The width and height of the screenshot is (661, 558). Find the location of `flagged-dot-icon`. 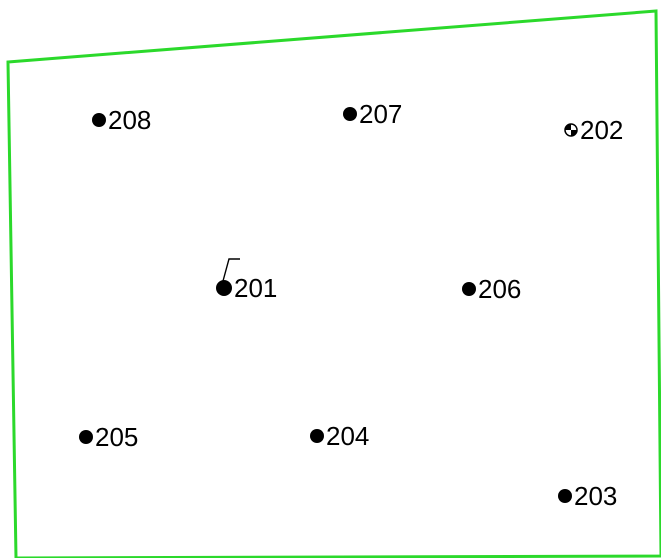

flagged-dot-icon is located at coordinates (228, 277).